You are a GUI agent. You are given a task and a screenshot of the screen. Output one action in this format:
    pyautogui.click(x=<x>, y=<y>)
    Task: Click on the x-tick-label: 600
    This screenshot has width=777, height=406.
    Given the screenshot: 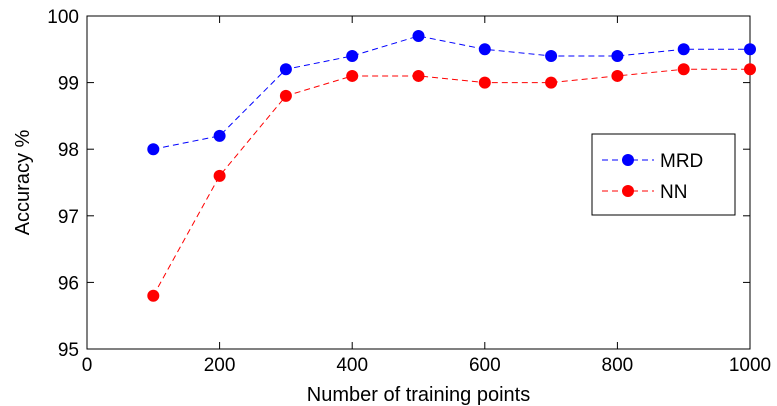 What is the action you would take?
    pyautogui.click(x=485, y=365)
    